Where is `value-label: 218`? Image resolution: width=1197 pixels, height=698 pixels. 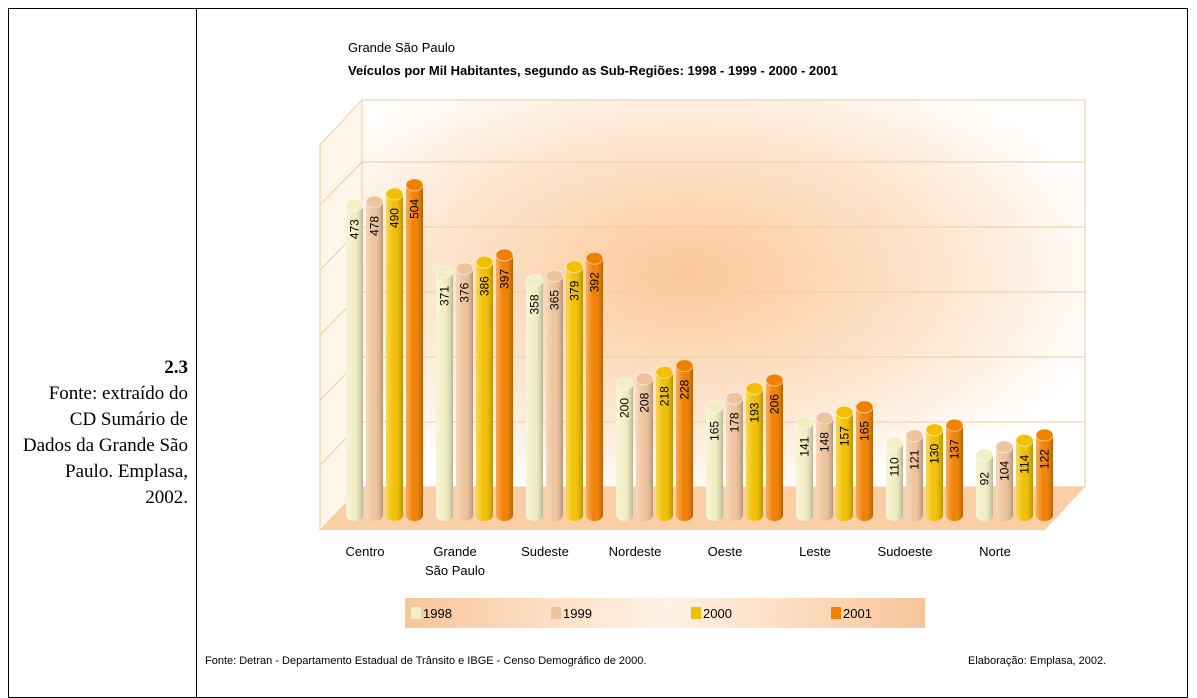 value-label: 218 is located at coordinates (665, 396).